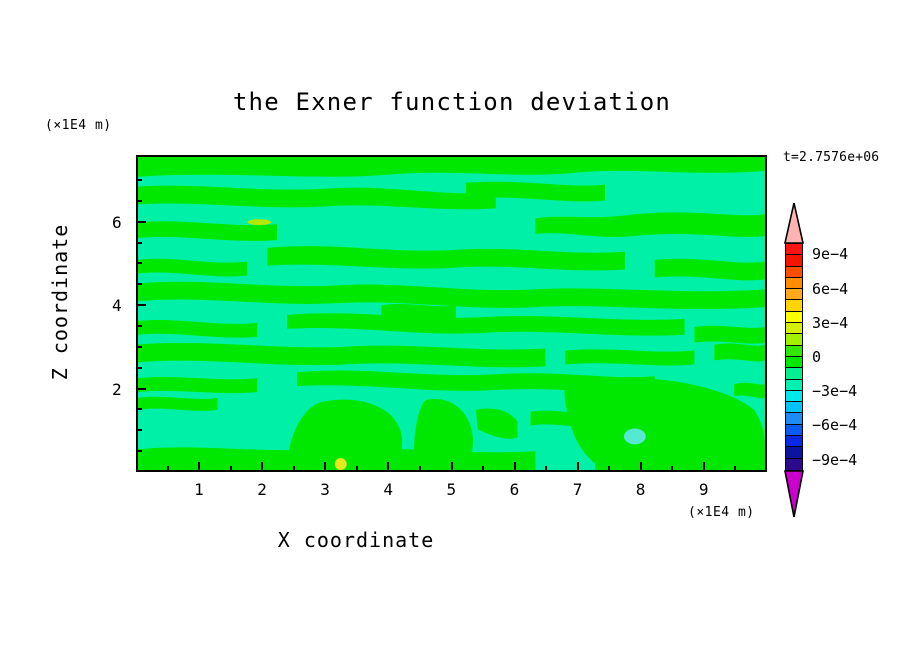  I want to click on y-axis-units-label: (×1E4 m), so click(78, 125).